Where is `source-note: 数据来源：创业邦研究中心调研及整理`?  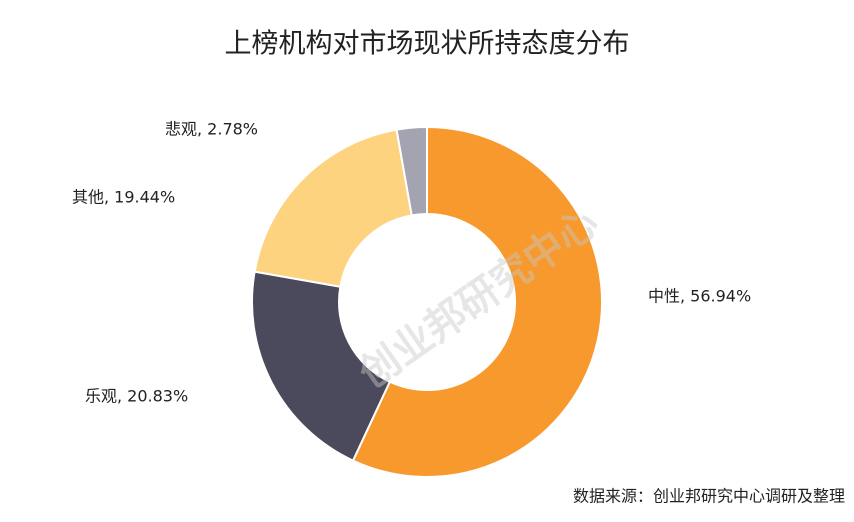 source-note: 数据来源：创业邦研究中心调研及整理 is located at coordinates (709, 496).